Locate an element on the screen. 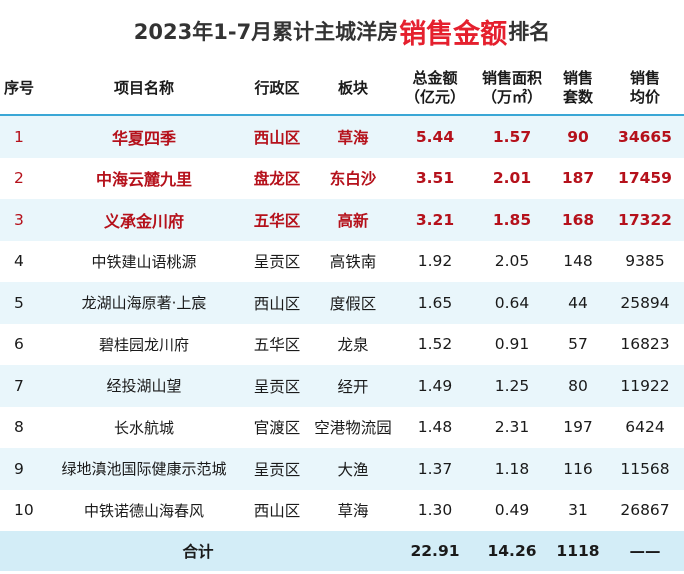 Image resolution: width=684 pixels, height=574 pixels. cell-name: 碧桂园龙川府 is located at coordinates (144, 344).